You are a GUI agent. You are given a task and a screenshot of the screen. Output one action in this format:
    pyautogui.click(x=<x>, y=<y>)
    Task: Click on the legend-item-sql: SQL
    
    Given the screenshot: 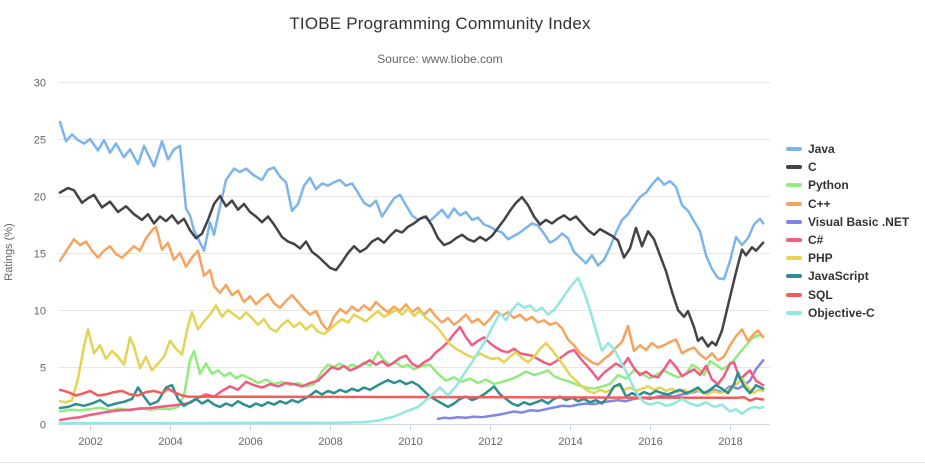 What is the action you would take?
    pyautogui.click(x=847, y=295)
    